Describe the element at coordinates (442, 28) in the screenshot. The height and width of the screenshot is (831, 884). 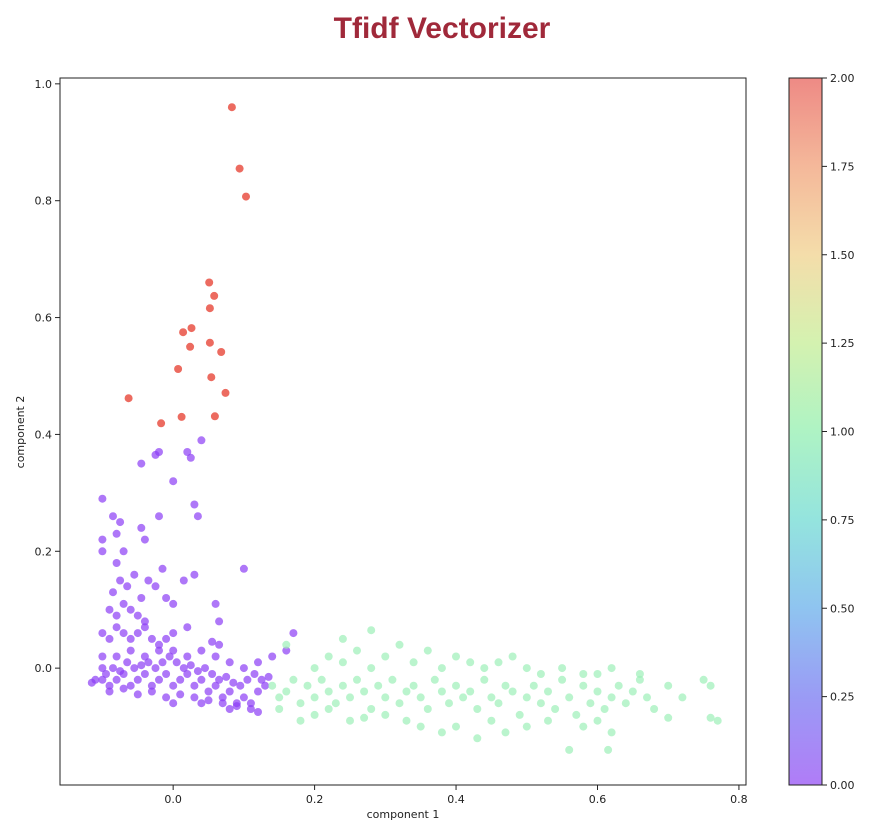
I see `chart-title: Tfidf Vectorizer` at that location.